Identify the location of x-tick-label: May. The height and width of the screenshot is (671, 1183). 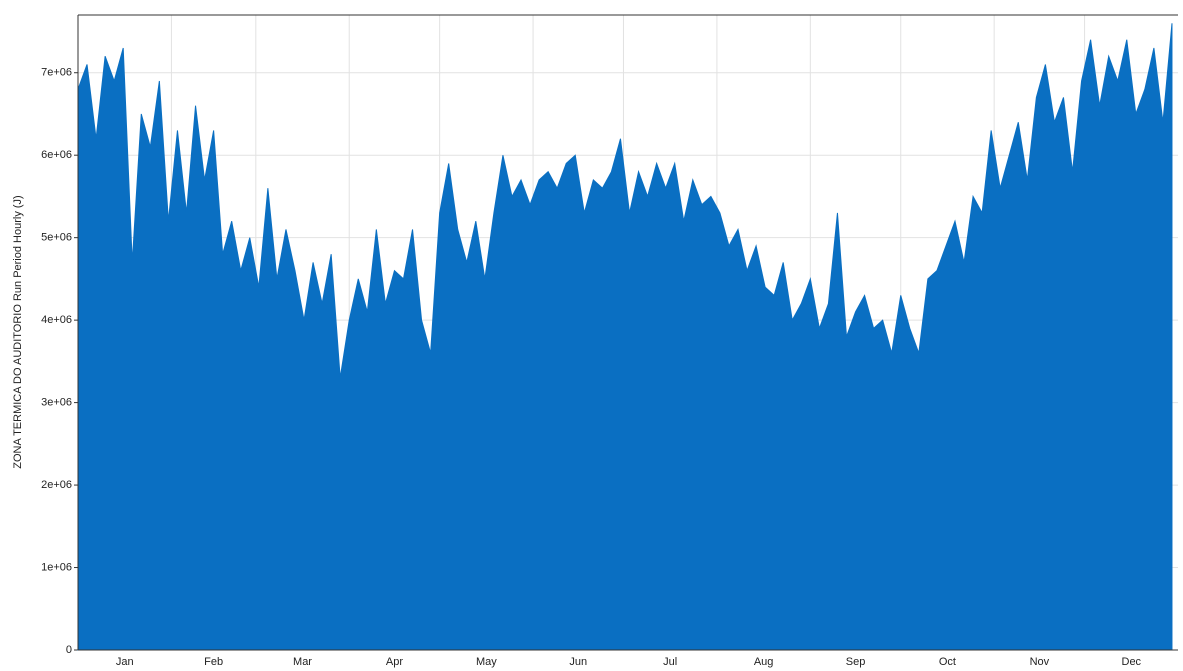
(486, 662).